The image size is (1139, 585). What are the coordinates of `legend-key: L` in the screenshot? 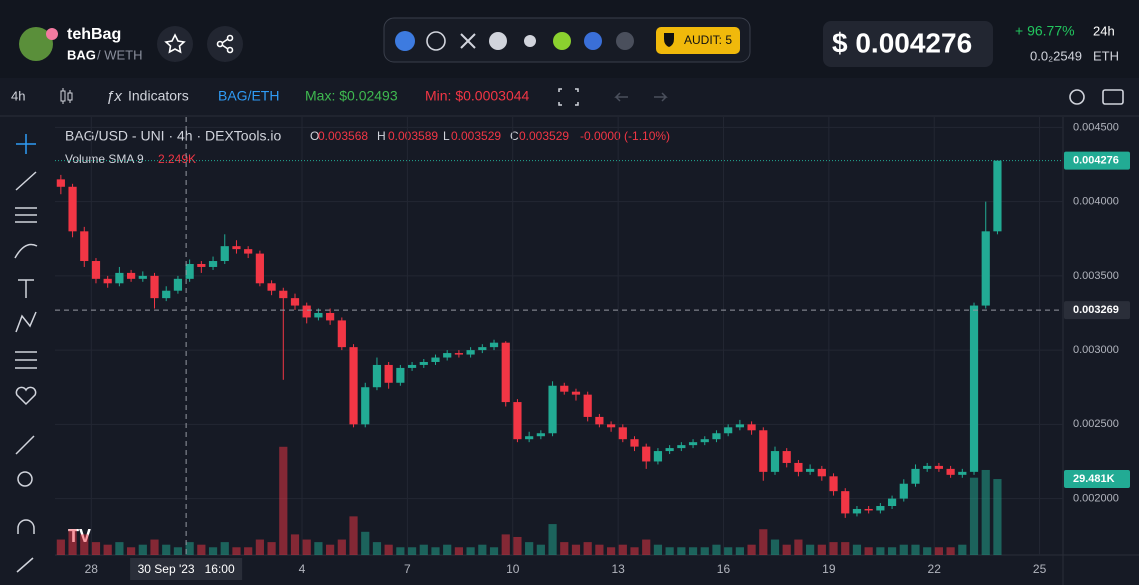 It's located at (446, 136).